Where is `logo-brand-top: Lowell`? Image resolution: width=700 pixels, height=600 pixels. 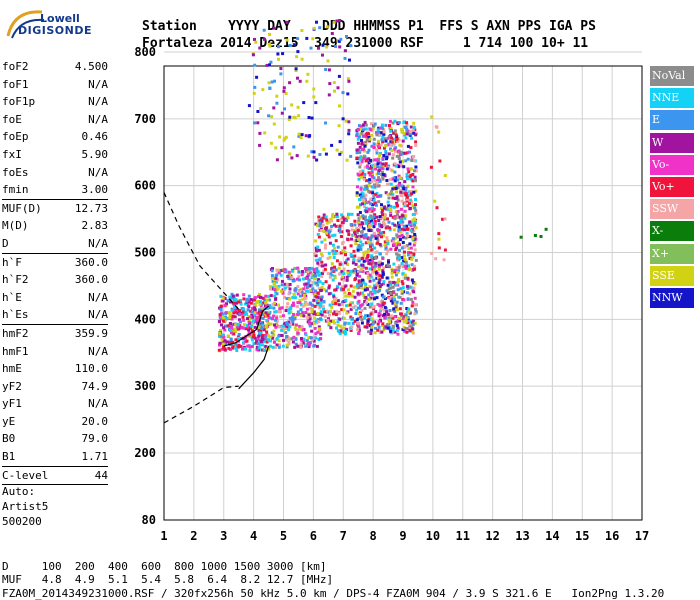 logo-brand-top: Lowell is located at coordinates (60, 18).